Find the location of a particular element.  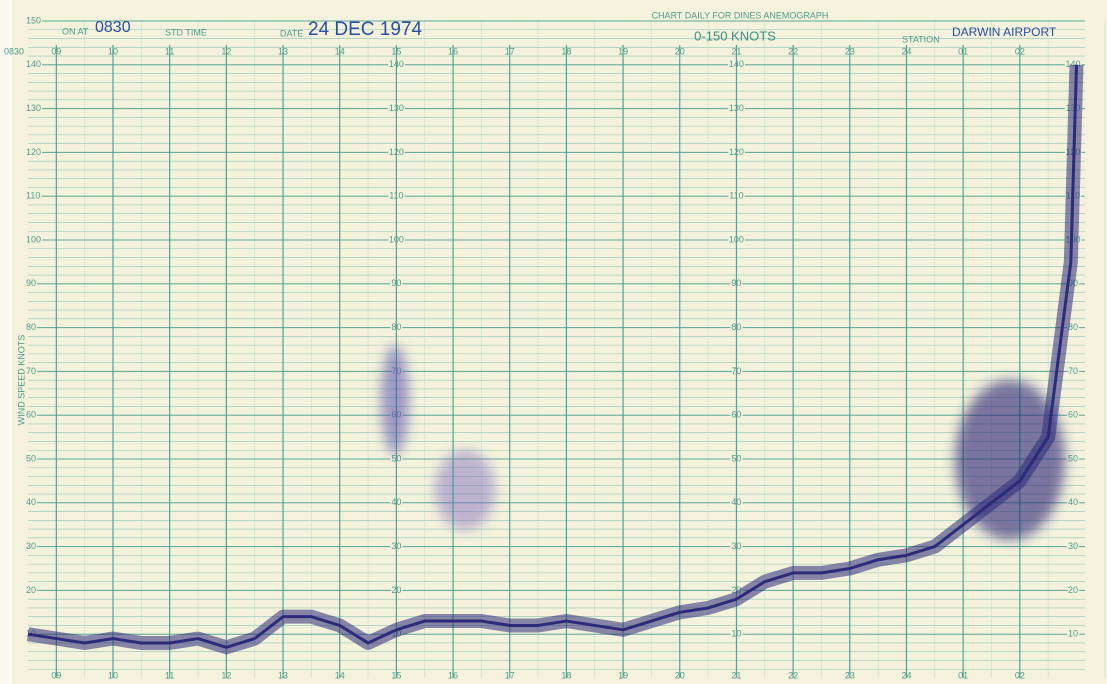

y-tick-label: 130 is located at coordinates (33, 108).